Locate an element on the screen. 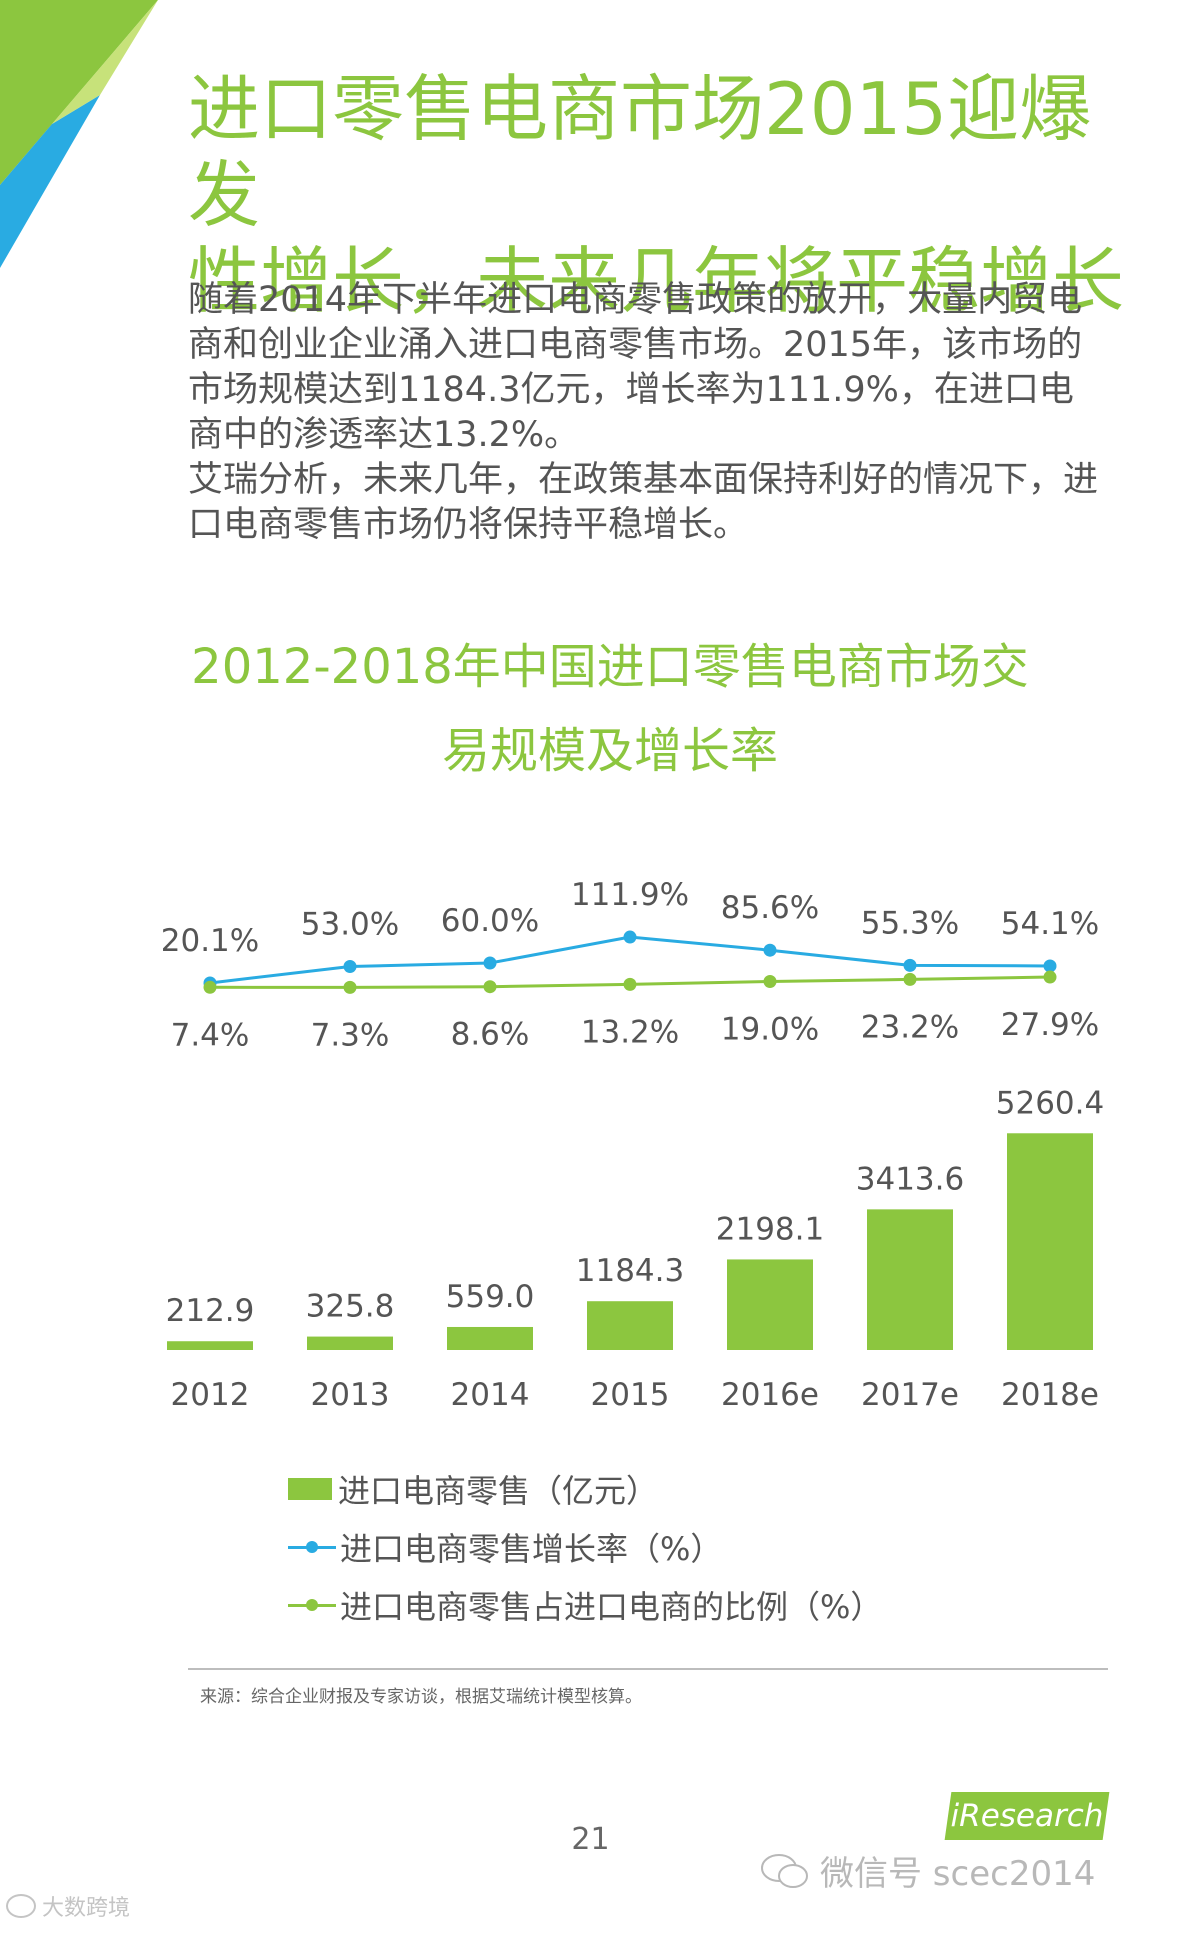 This screenshot has height=1937, width=1181. bar-2018e is located at coordinates (1050, 1241).